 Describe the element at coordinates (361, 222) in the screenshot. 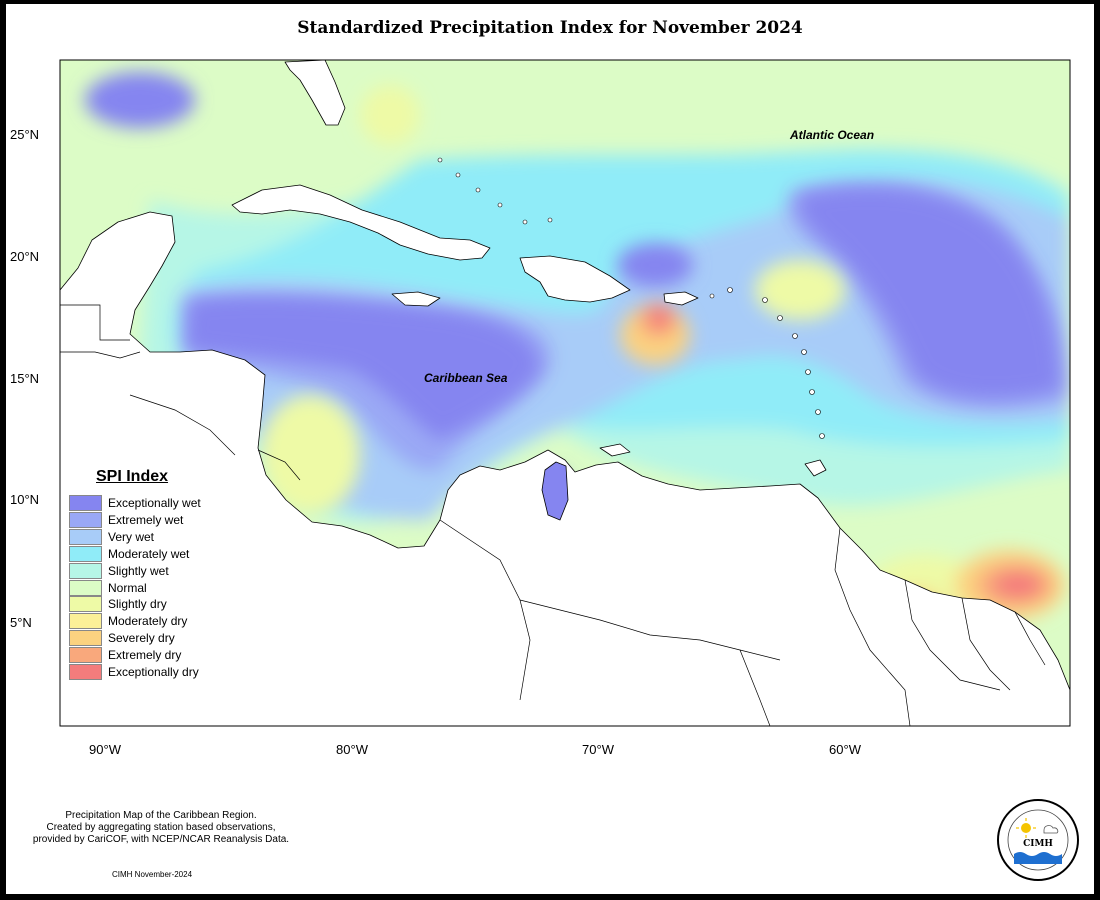

I see `land-cuba` at that location.